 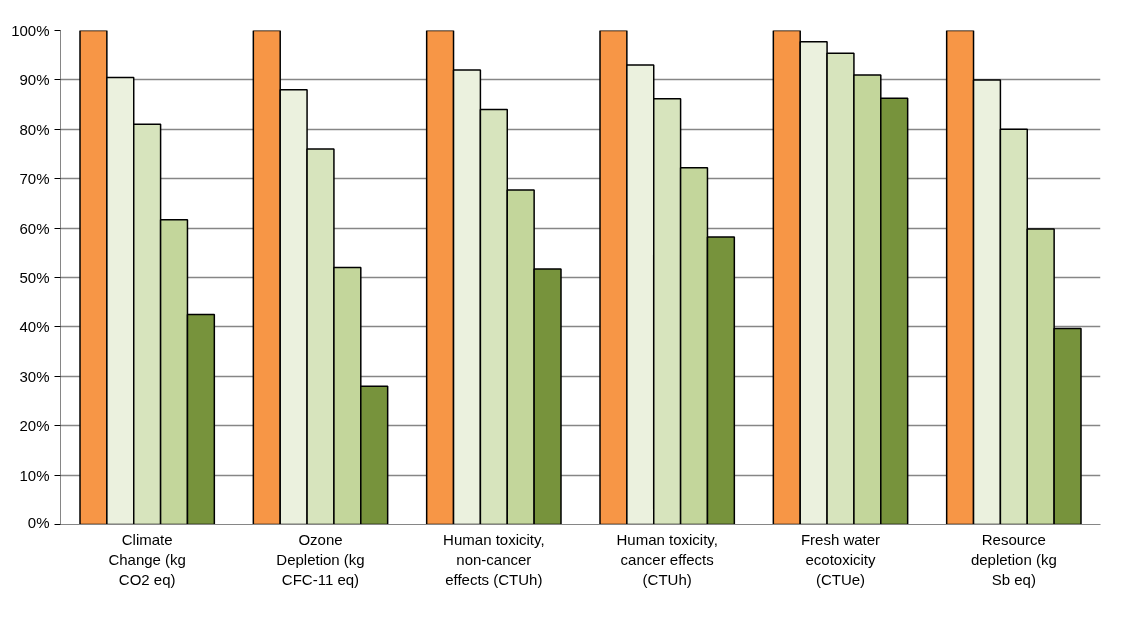 What do you see at coordinates (34, 475) in the screenshot?
I see `y-tick-label: 10%` at bounding box center [34, 475].